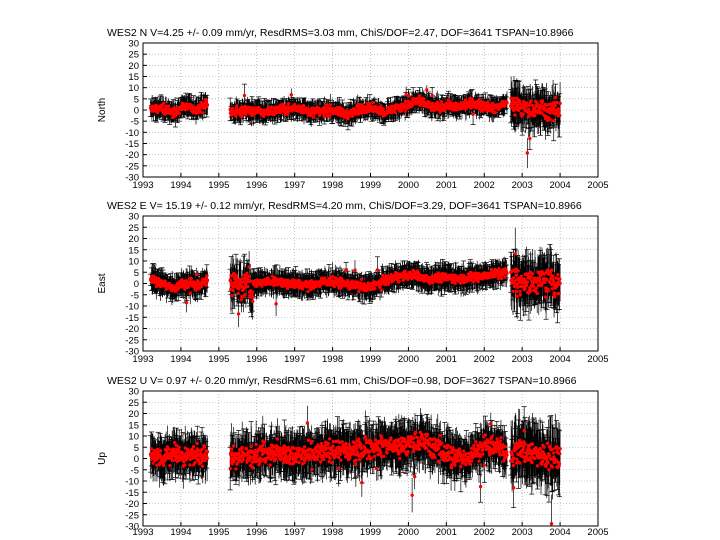 This screenshot has height=540, width=720. Describe the element at coordinates (180, 185) in the screenshot. I see `x-tick-label: 1994` at that location.